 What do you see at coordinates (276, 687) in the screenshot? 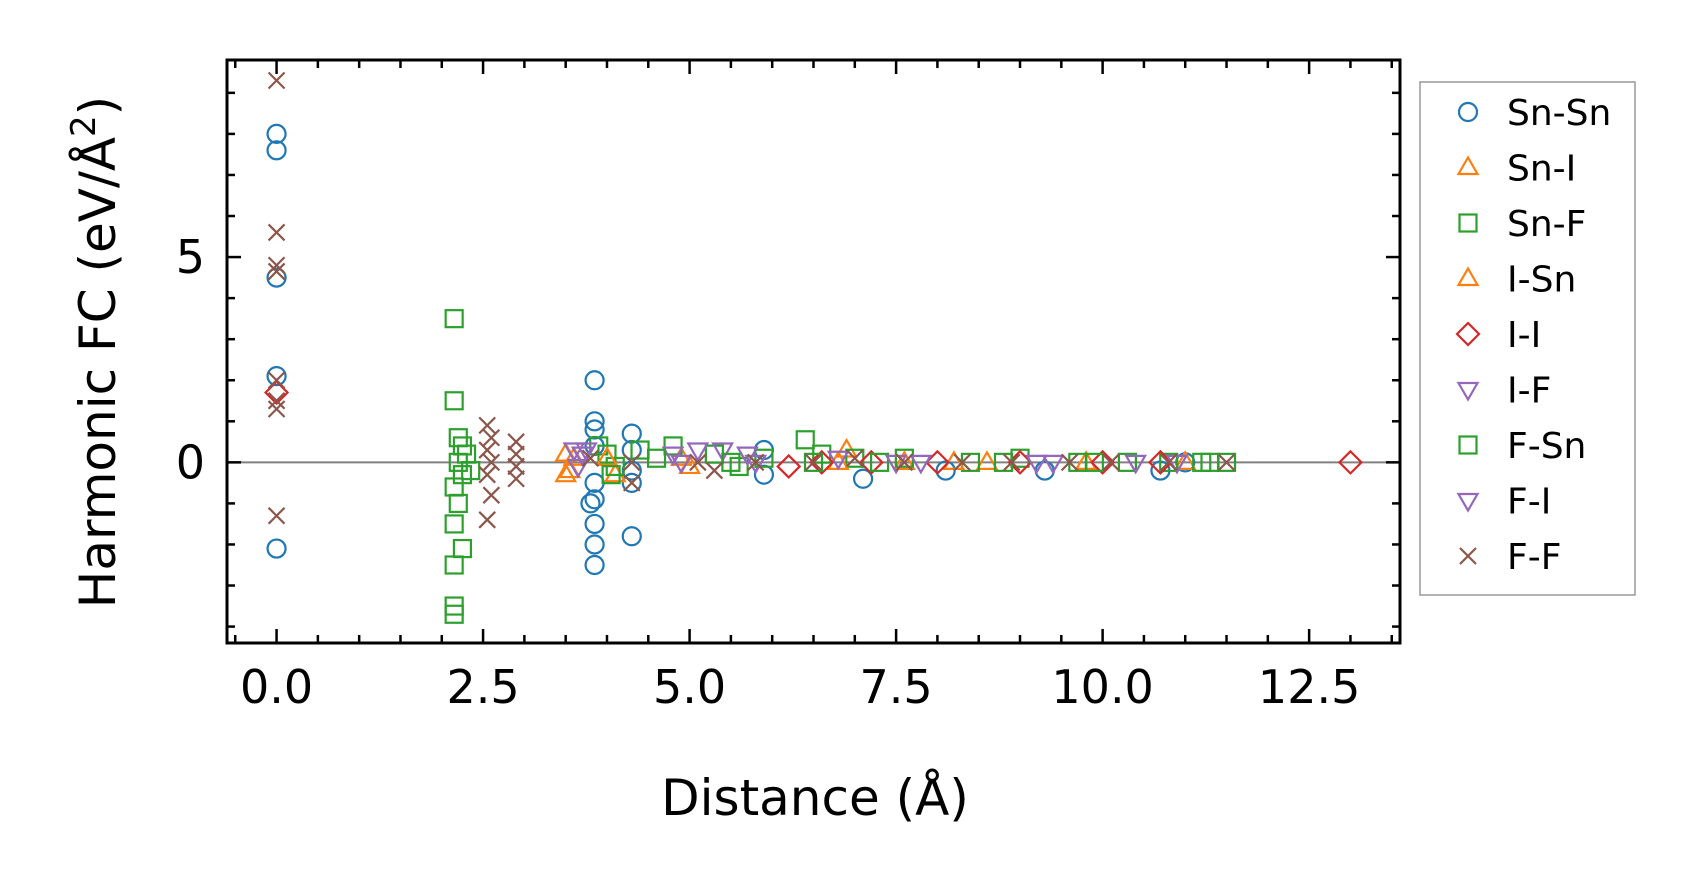
I see `x-tick-label: 0.0` at bounding box center [276, 687].